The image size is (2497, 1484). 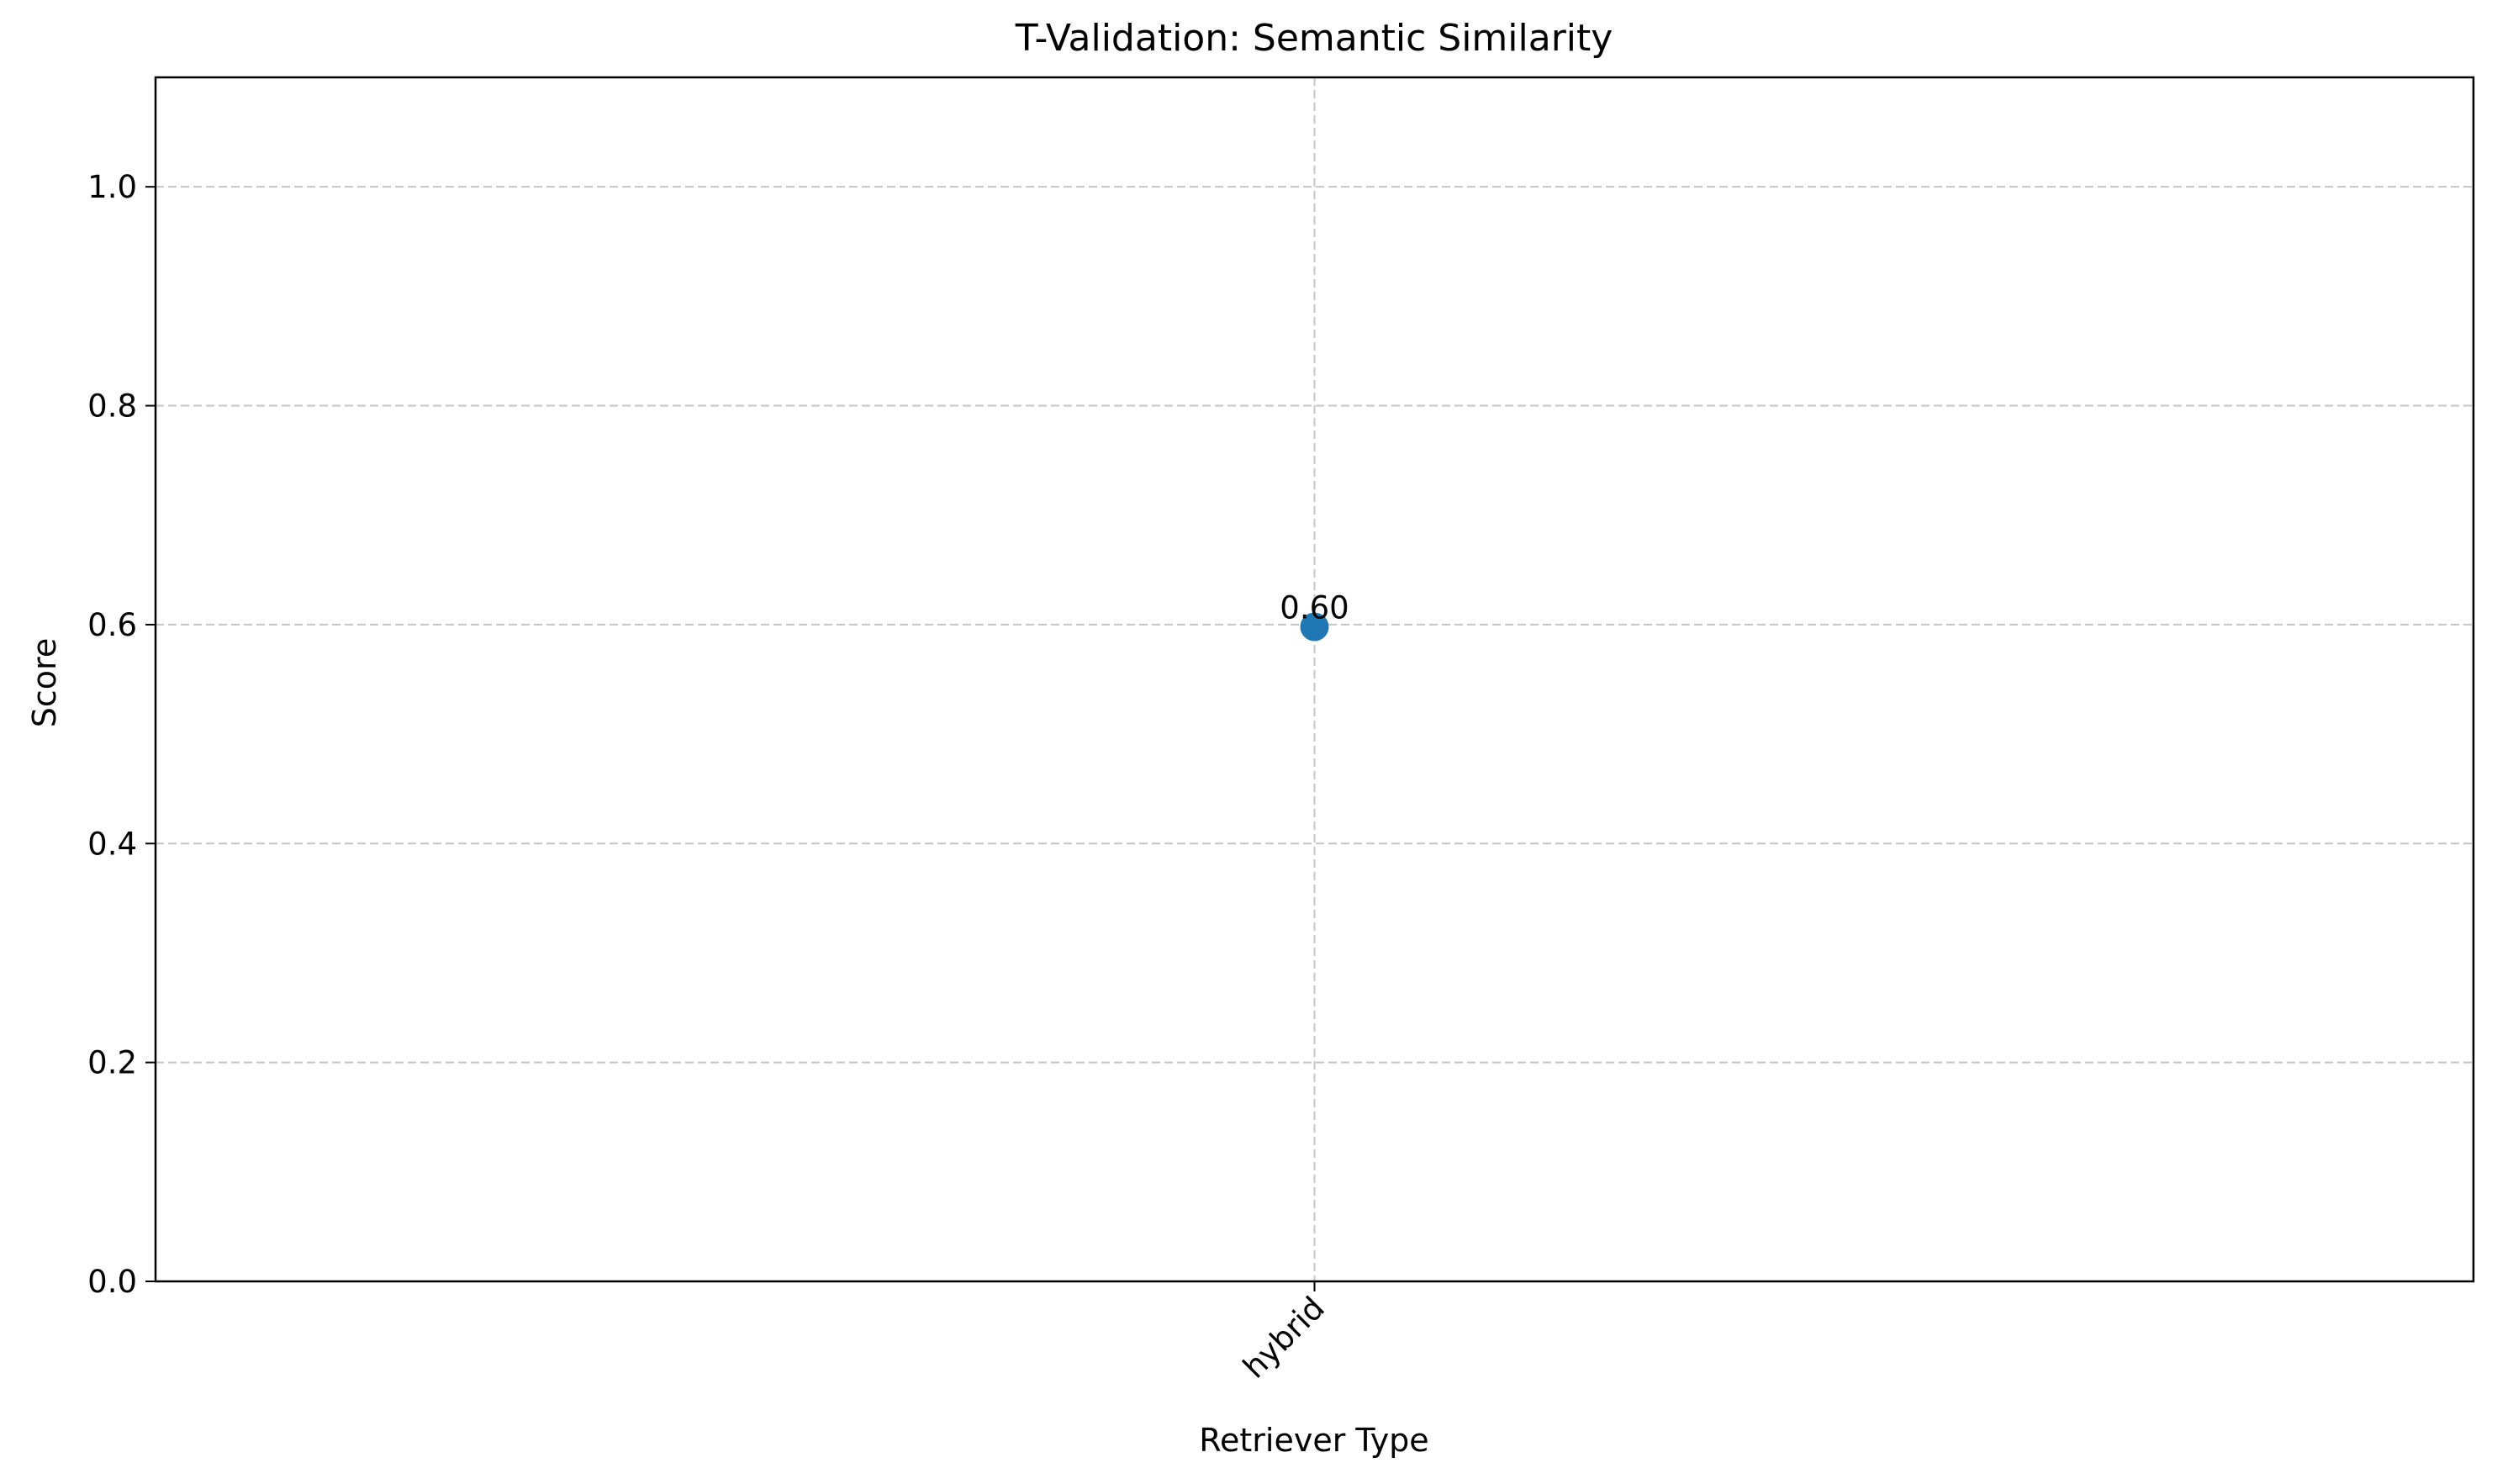 I want to click on y-tick-label: 0.4, so click(x=112, y=844).